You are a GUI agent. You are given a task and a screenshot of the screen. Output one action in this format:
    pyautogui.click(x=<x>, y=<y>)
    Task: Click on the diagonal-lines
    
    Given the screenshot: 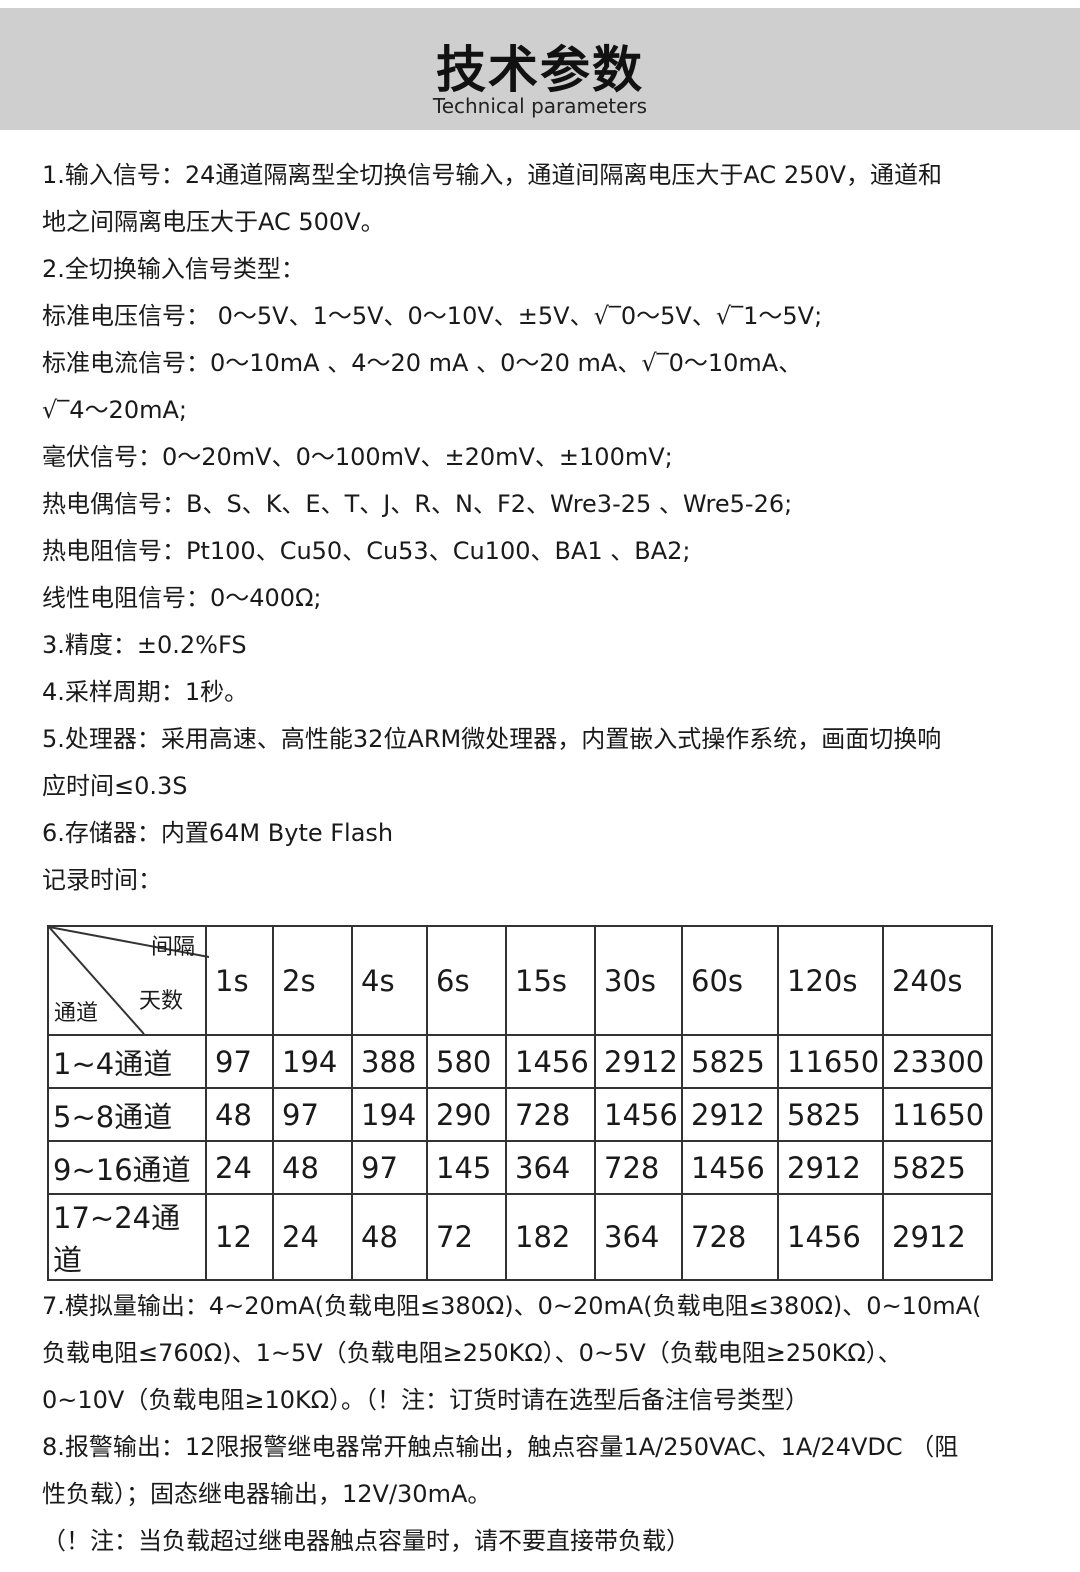 What is the action you would take?
    pyautogui.click(x=129, y=980)
    